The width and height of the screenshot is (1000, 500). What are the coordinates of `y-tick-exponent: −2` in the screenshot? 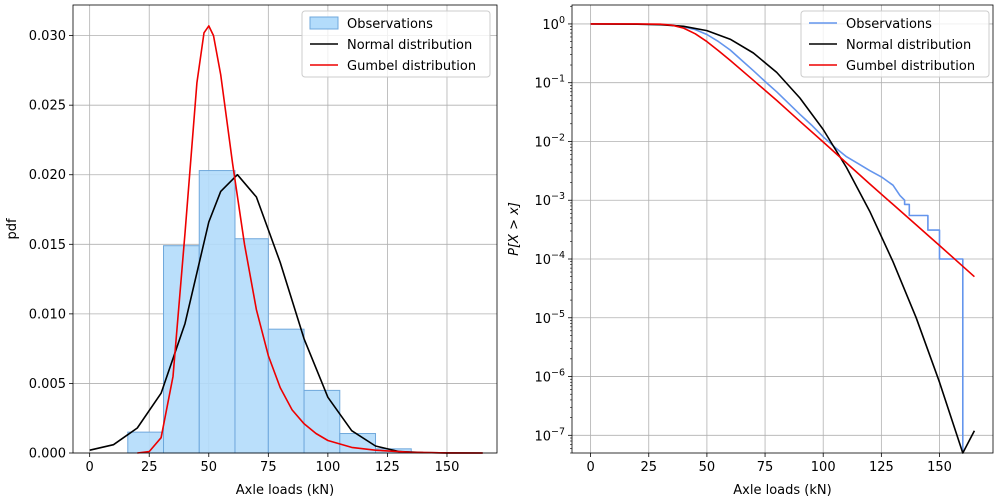 It's located at (558, 137).